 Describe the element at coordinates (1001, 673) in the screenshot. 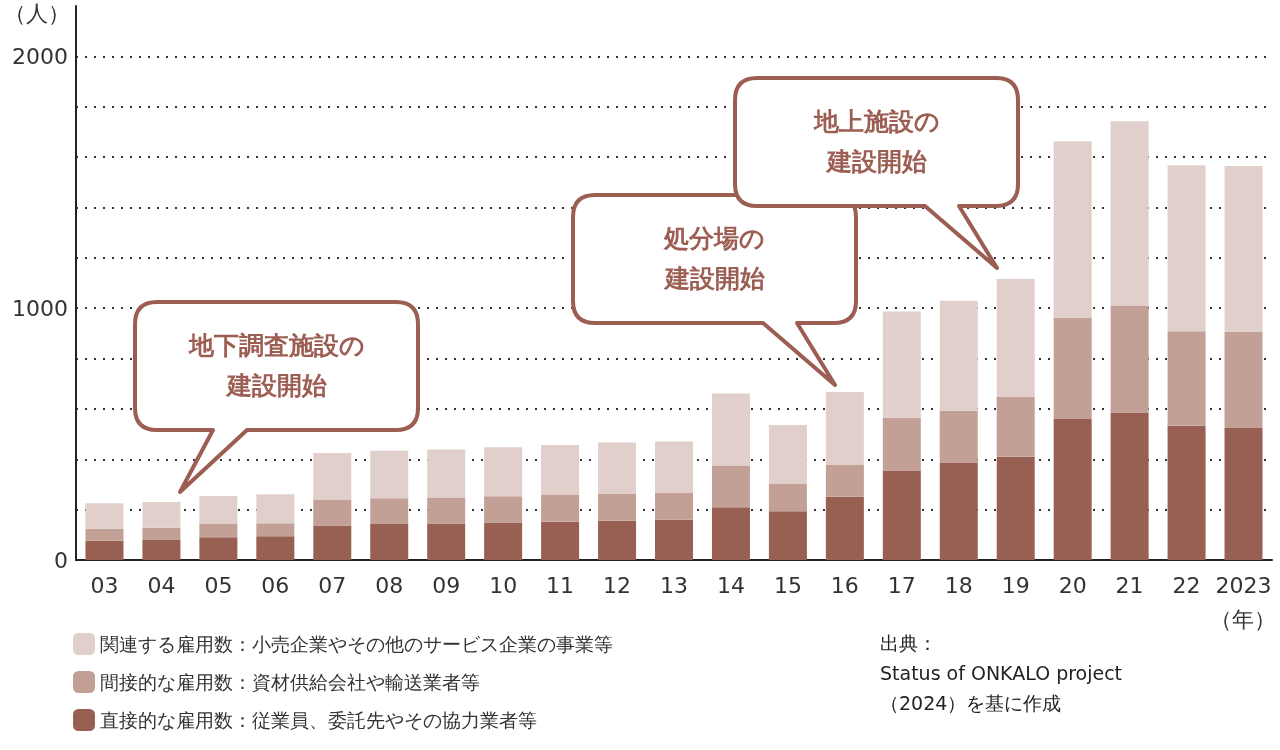

I see `source-note: 出典： Status of ONKALO project （2024）を基に作成` at that location.